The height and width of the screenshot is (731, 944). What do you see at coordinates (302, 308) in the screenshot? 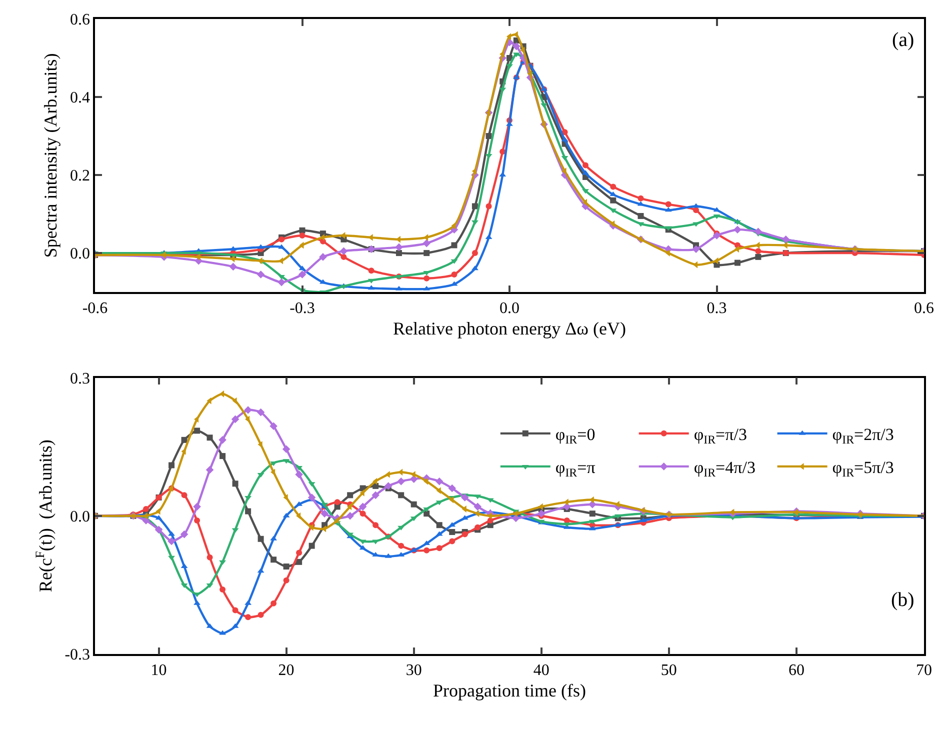
I see `x-tick-label: -0.3` at bounding box center [302, 308].